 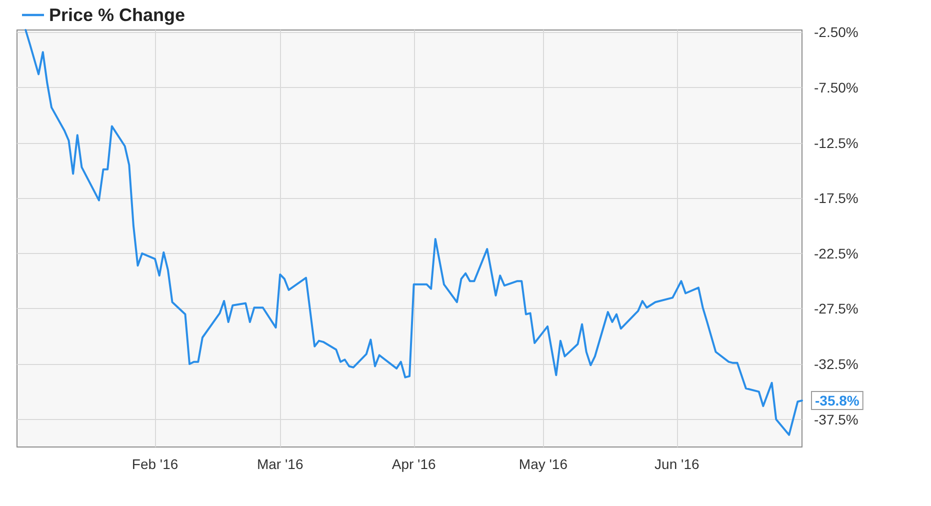 What do you see at coordinates (836, 364) in the screenshot?
I see `y-tick-label: -32.5%` at bounding box center [836, 364].